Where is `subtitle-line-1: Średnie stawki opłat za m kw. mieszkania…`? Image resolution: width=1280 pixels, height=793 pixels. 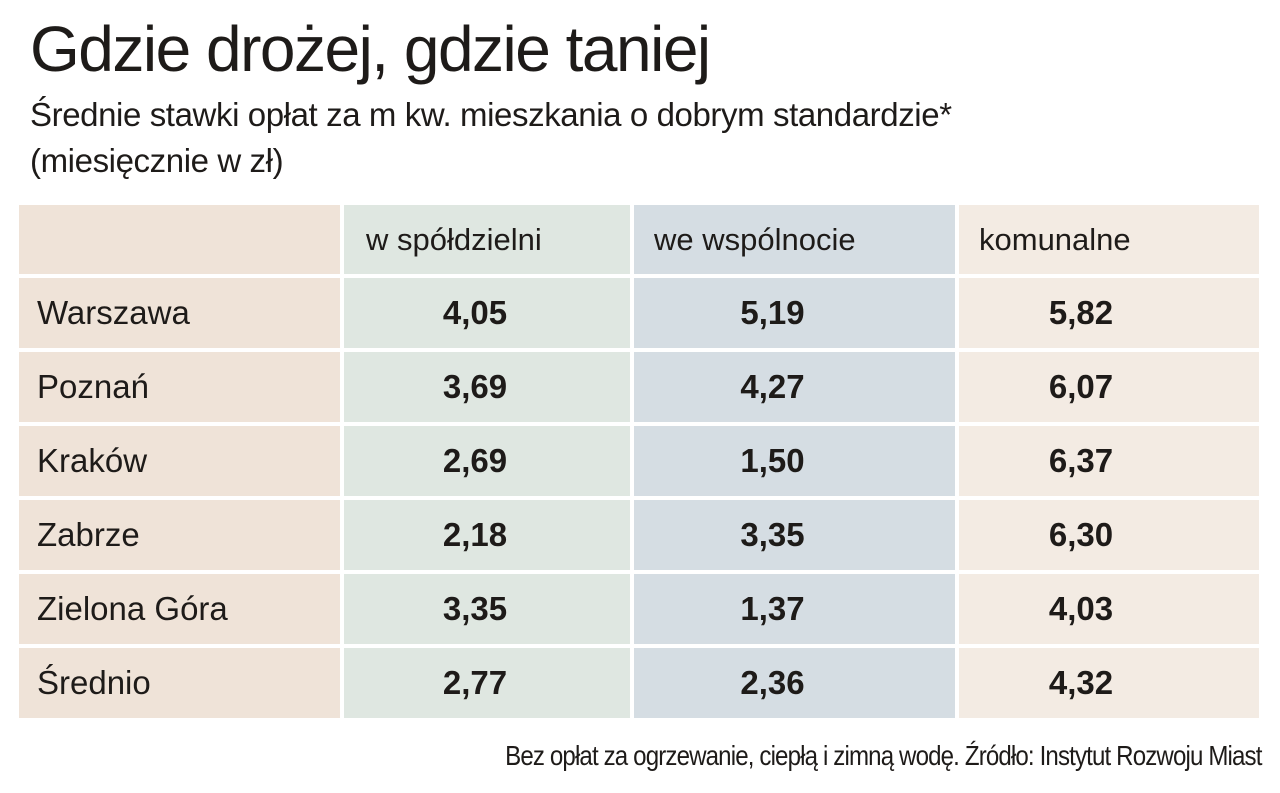
subtitle-line-1: Średnie stawki opłat za m kw. mieszkania… is located at coordinates (491, 114).